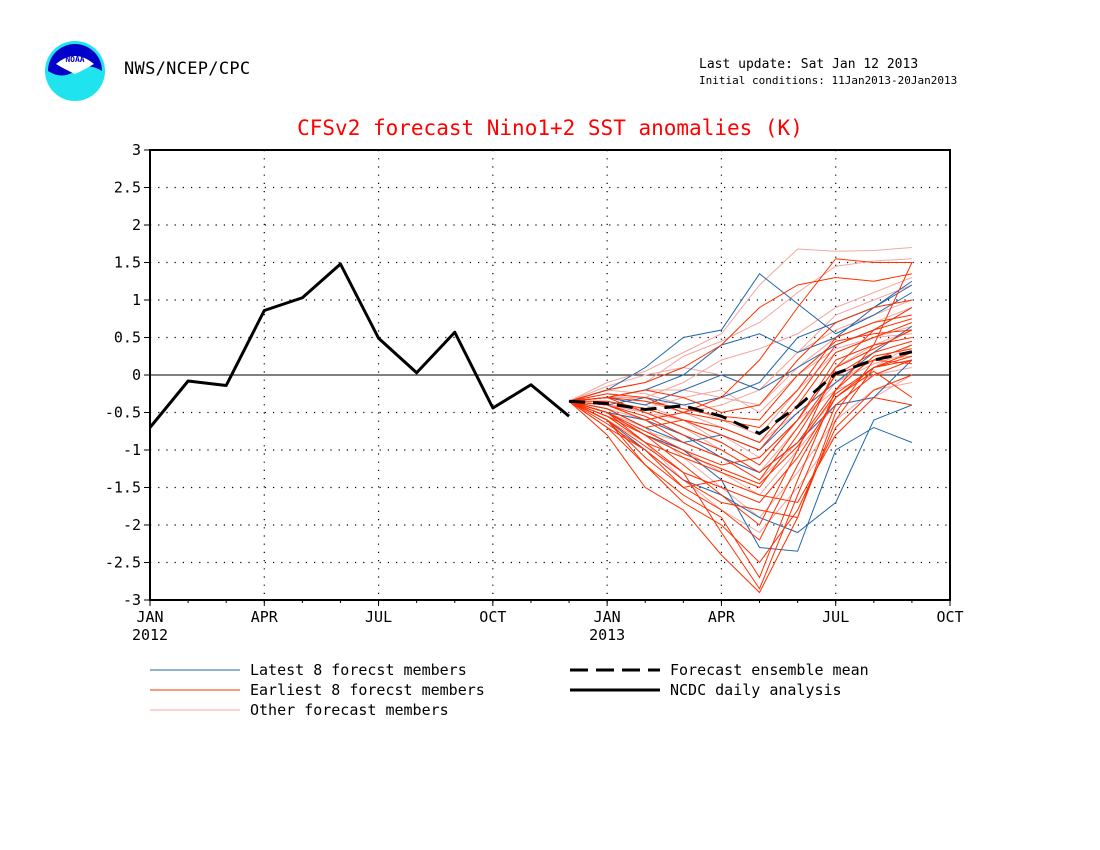 This screenshot has height=850, width=1100. I want to click on y-tick-label: 0.5, so click(127, 338).